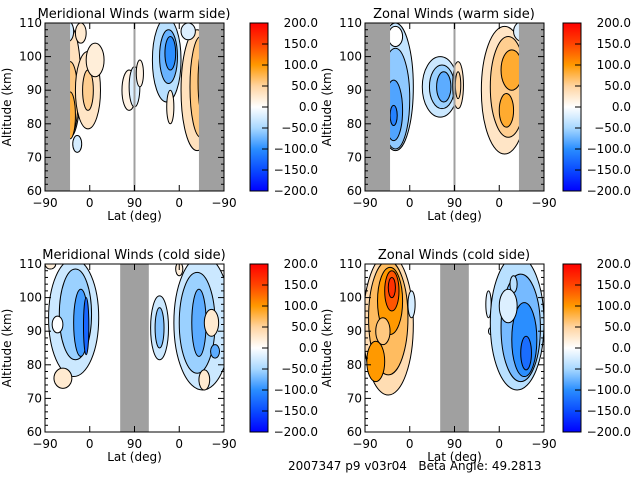 Image resolution: width=640 pixels, height=480 pixels. I want to click on panel-title: Zonal Winds (cold side), so click(454, 255).